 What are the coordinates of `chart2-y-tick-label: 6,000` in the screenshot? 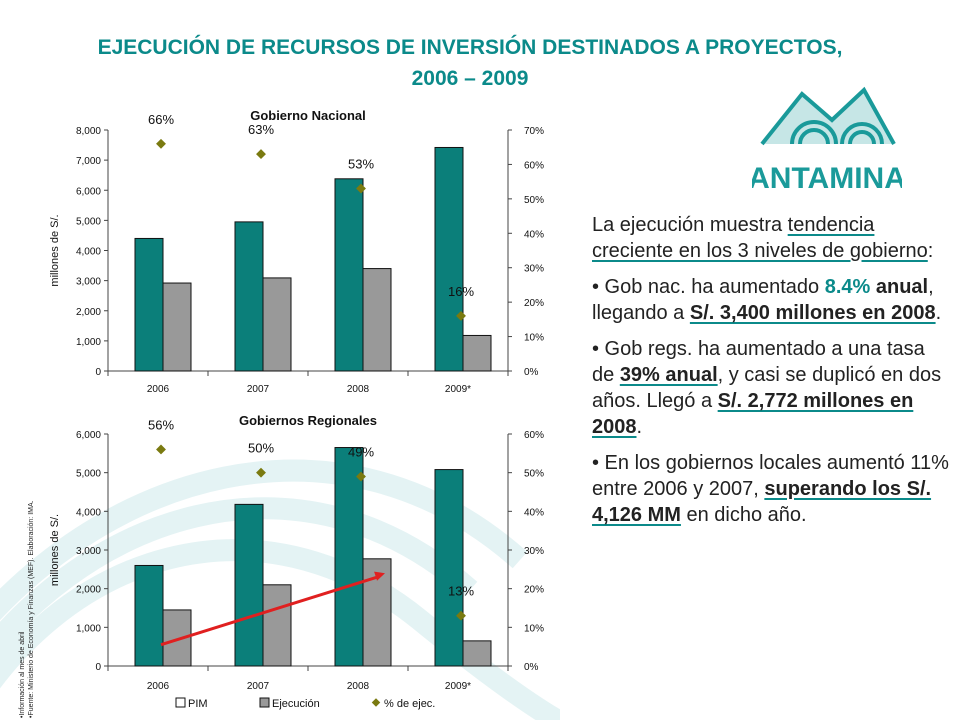 It's located at (88, 435).